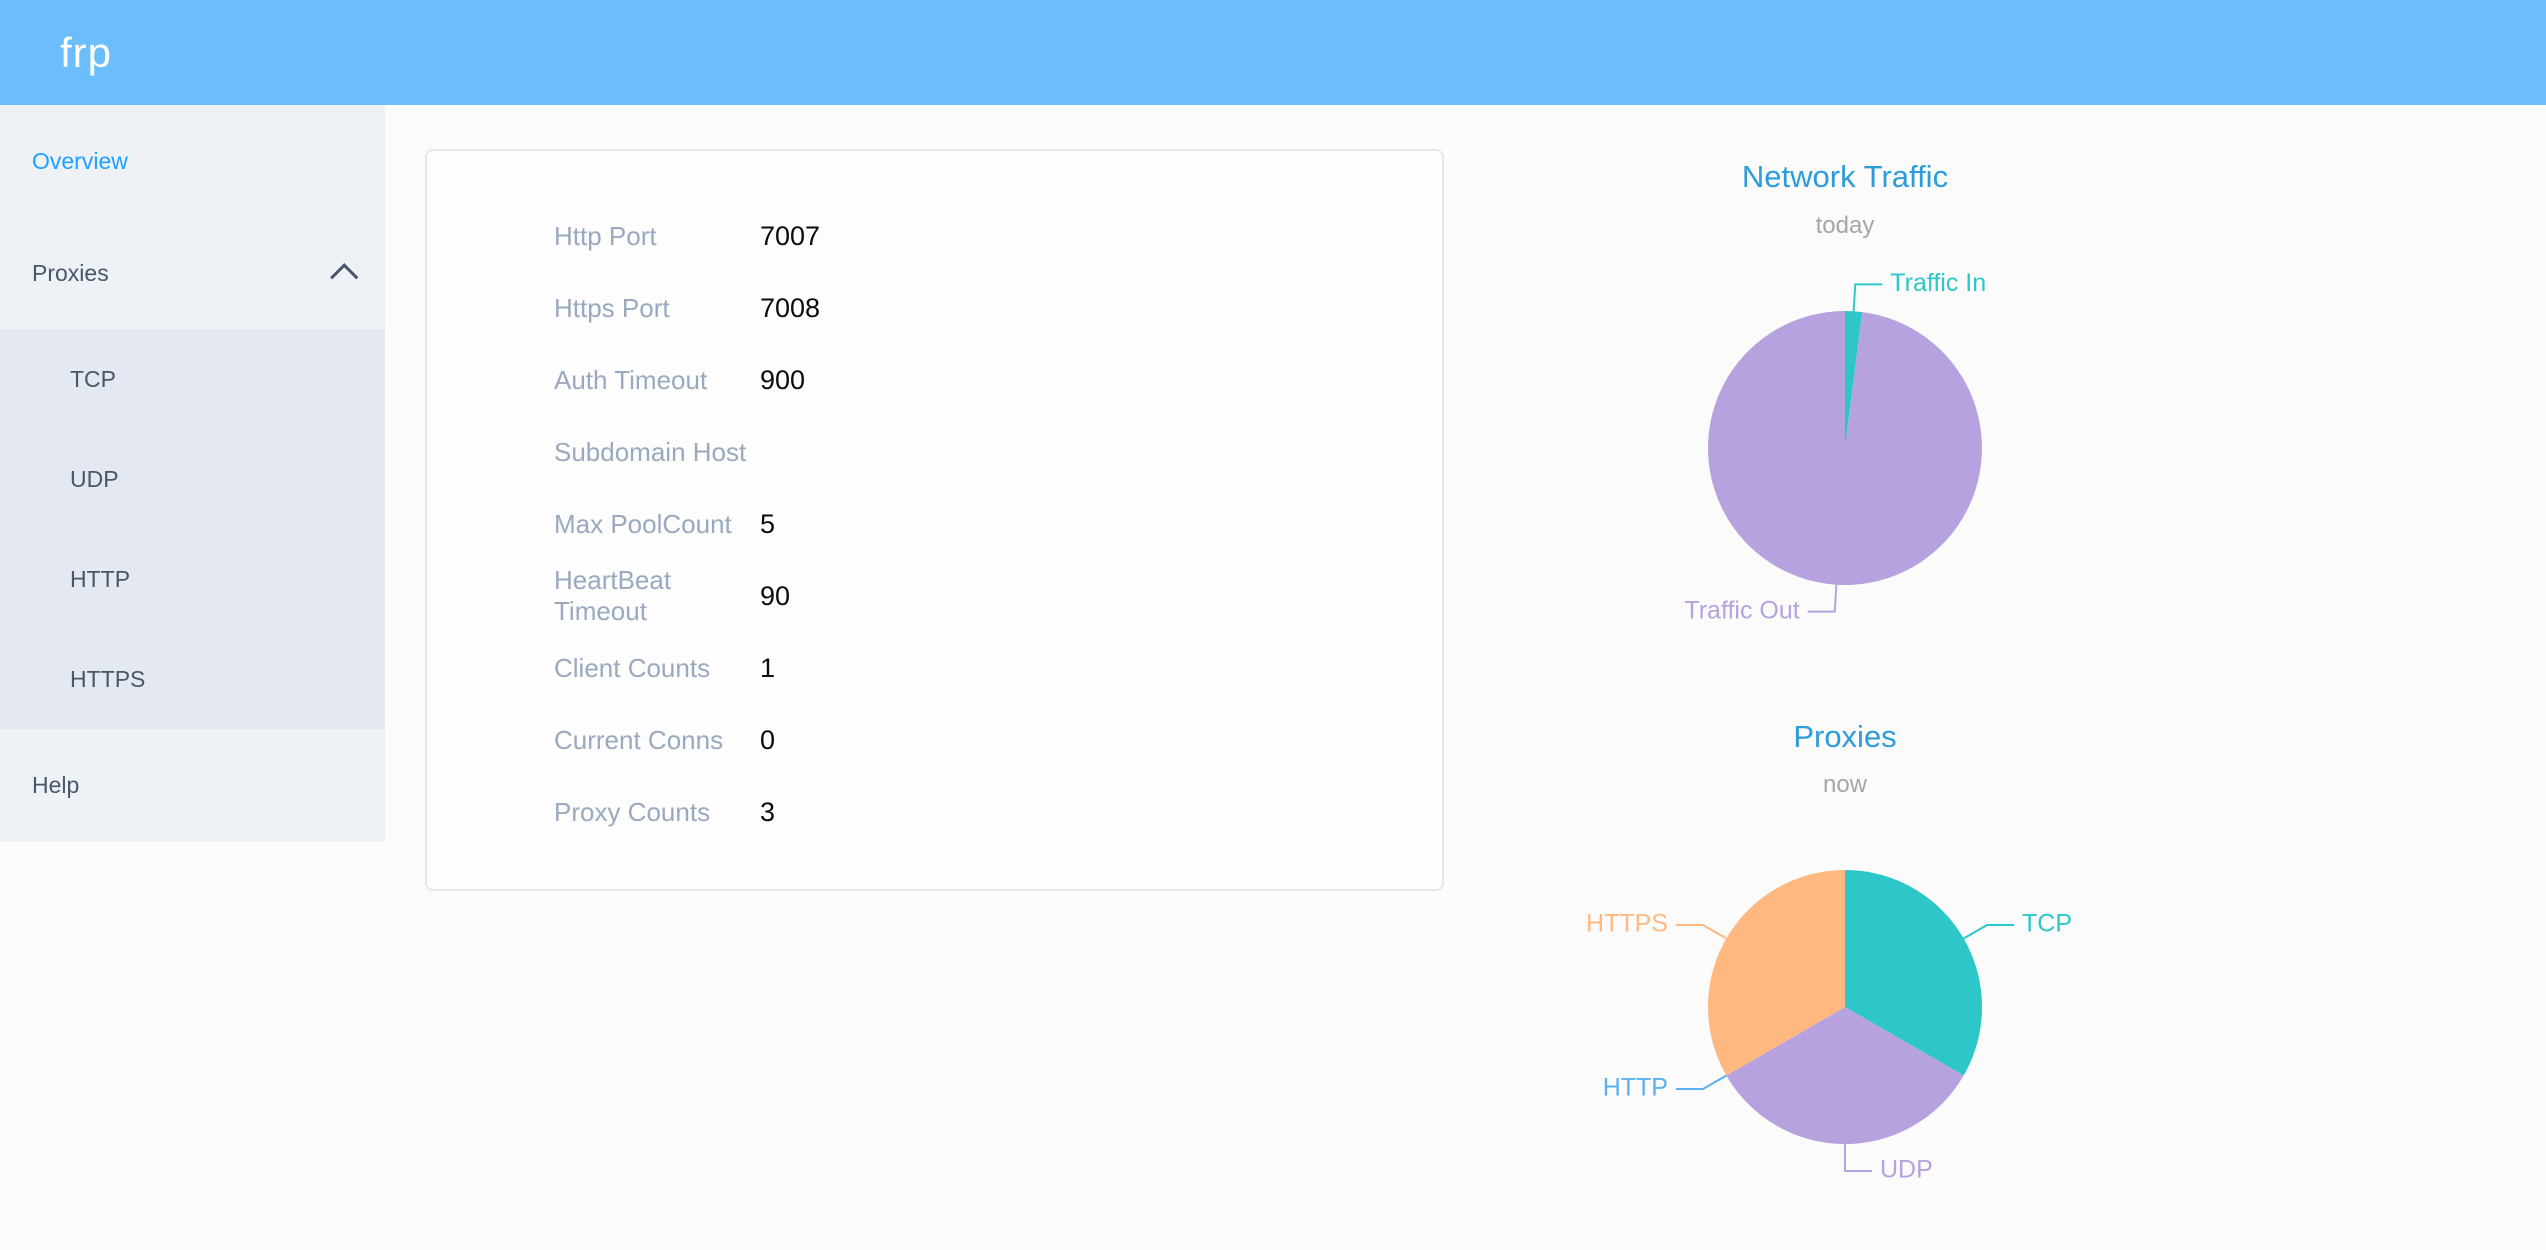 The width and height of the screenshot is (2546, 1250). I want to click on pie-slice-traffic-in, so click(1854, 379).